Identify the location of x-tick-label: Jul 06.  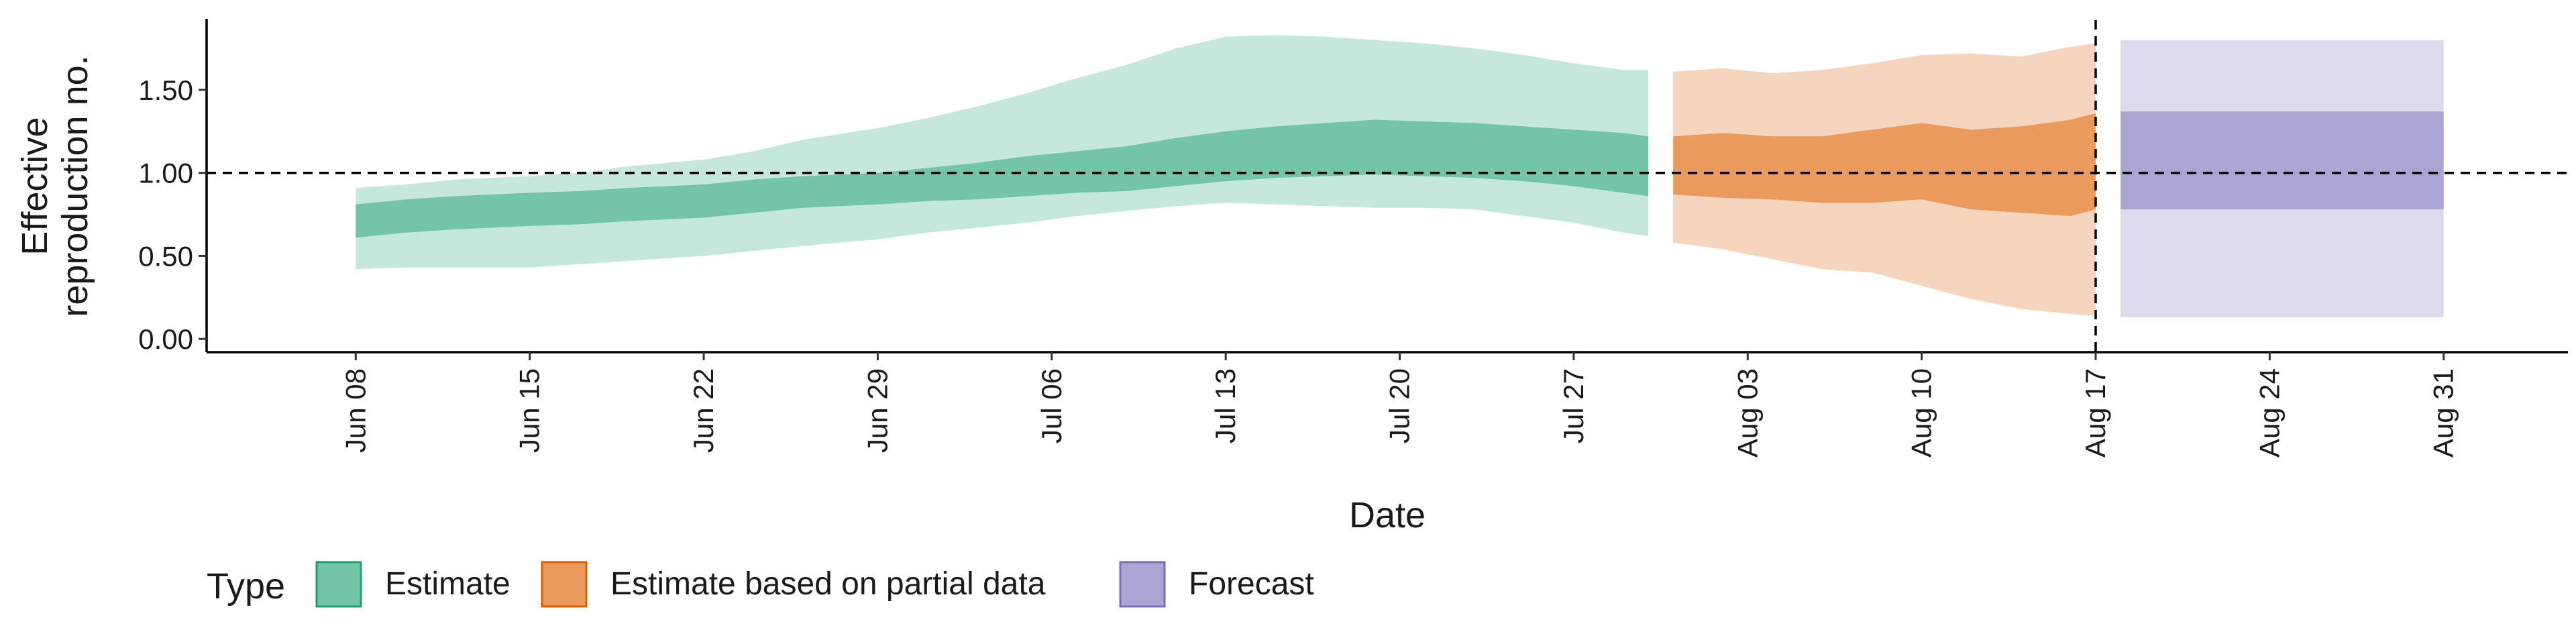
(1051, 405).